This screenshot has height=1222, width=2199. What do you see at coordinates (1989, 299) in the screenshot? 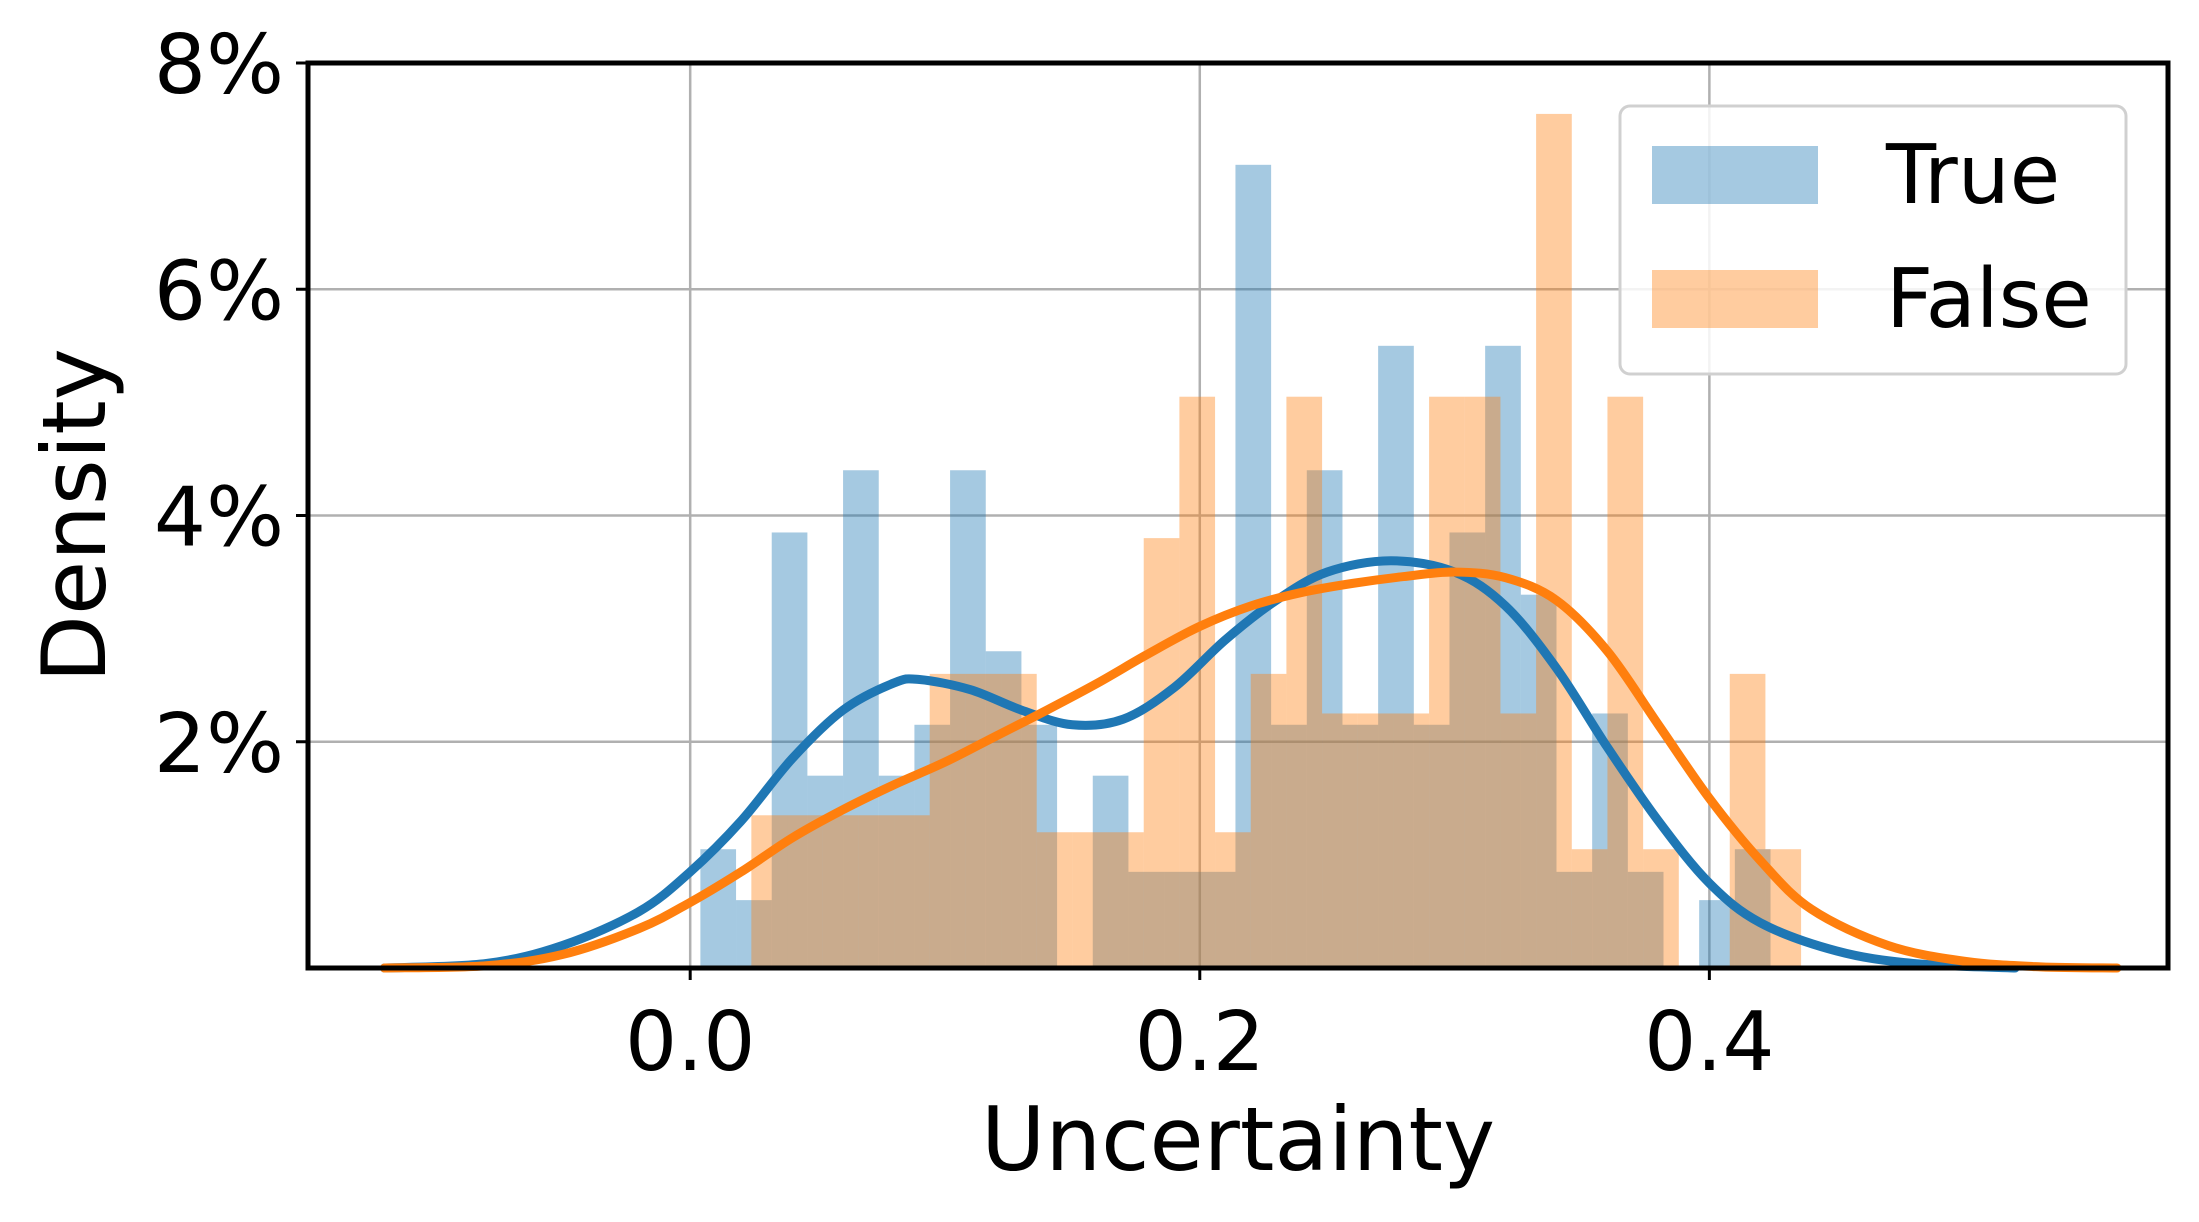
I see `legend-label-false: False` at bounding box center [1989, 299].